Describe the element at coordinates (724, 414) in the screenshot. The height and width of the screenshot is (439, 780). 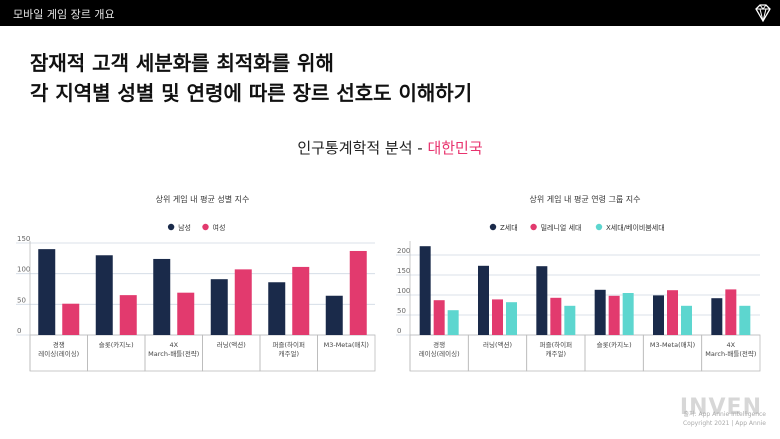
I see `footer-source: 출처: App Annie Intelligence` at that location.